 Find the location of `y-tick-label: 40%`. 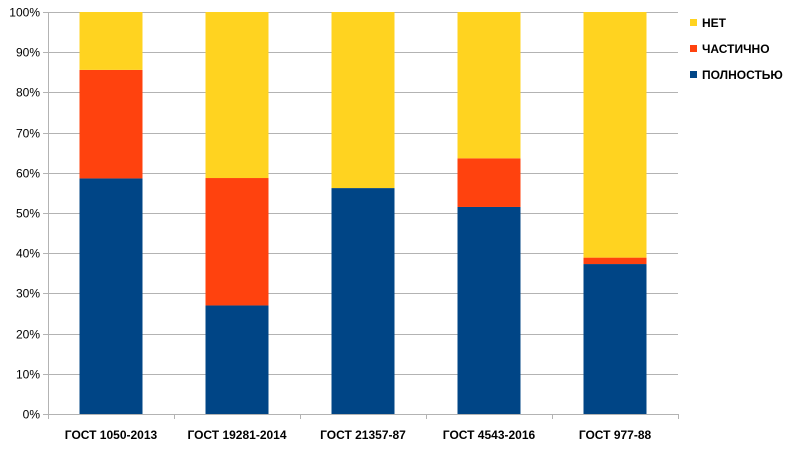

y-tick-label: 40% is located at coordinates (28, 254).